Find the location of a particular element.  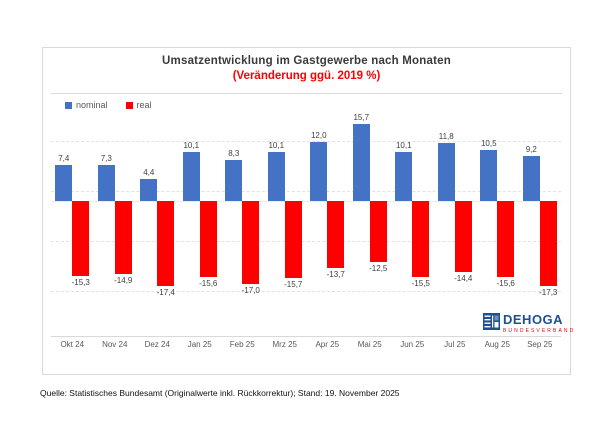

x-axis-label: Mrz 25 is located at coordinates (284, 344).